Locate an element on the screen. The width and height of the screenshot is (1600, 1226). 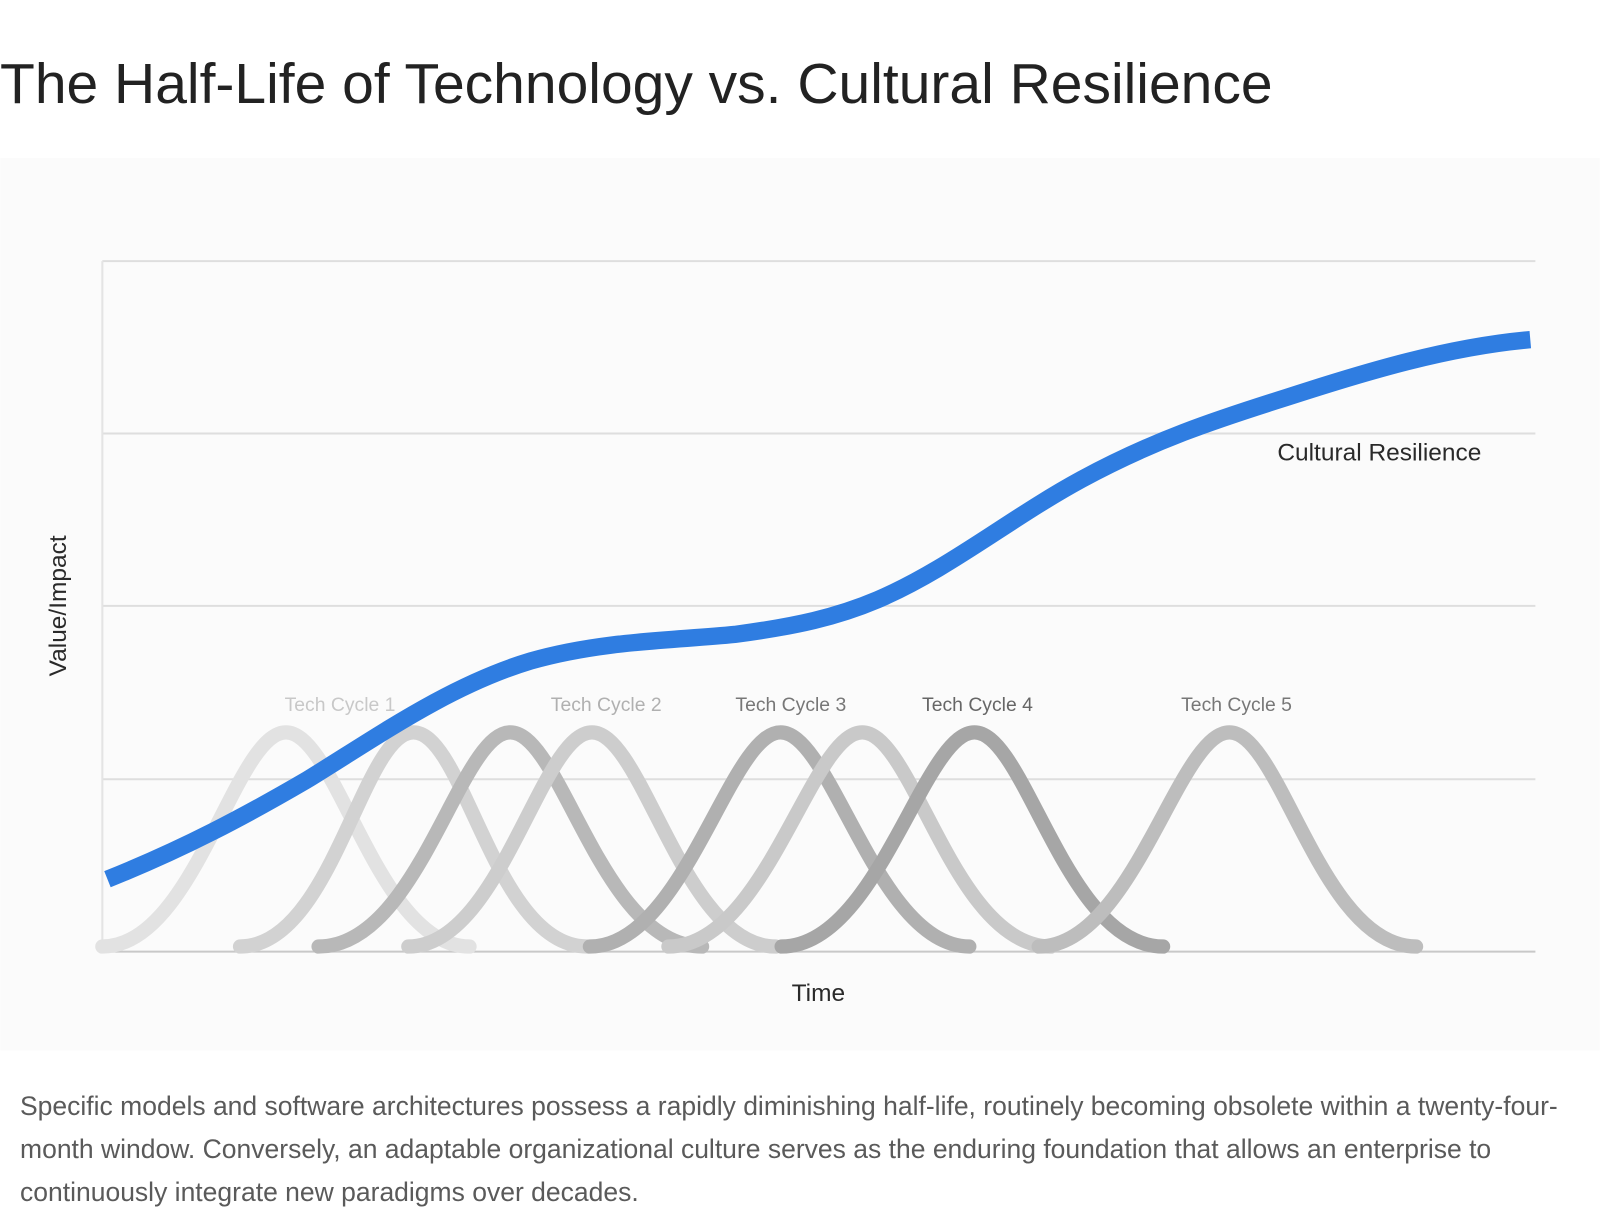
cycle-label: Tech Cycle 1 is located at coordinates (340, 705).